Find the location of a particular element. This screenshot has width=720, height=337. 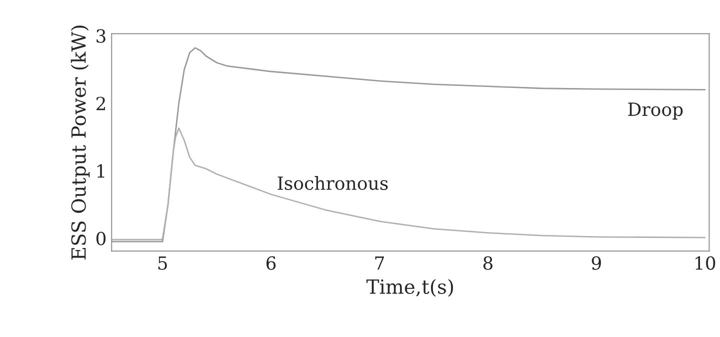

y-tick-label: 1 is located at coordinates (100, 171).